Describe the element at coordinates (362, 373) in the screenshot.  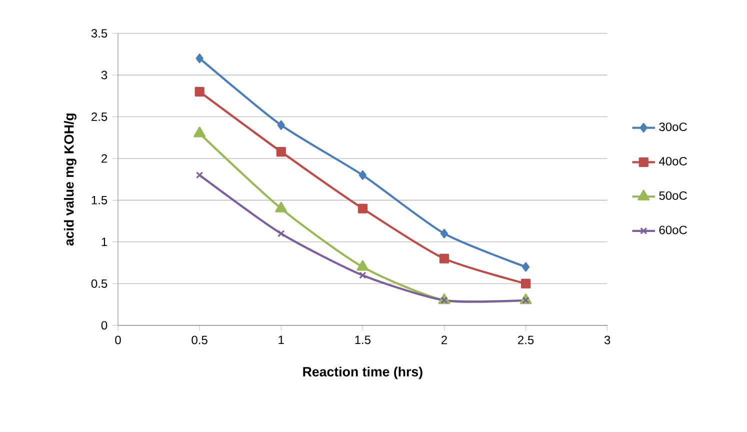
I see `x-axis-title: Reaction time (hrs)` at that location.